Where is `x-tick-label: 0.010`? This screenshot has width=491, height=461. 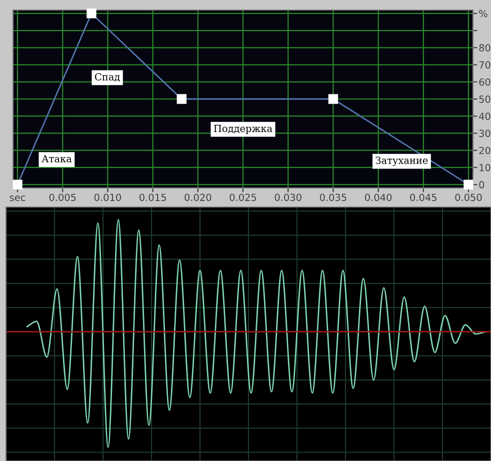 x-tick-label: 0.010 is located at coordinates (107, 198).